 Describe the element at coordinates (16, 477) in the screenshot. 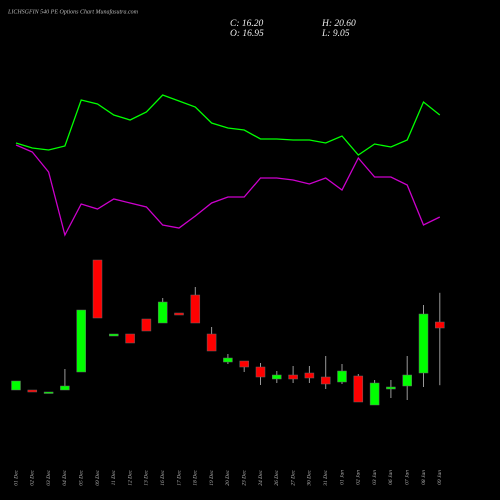

I see `x-tick-label: 01 Dec` at that location.